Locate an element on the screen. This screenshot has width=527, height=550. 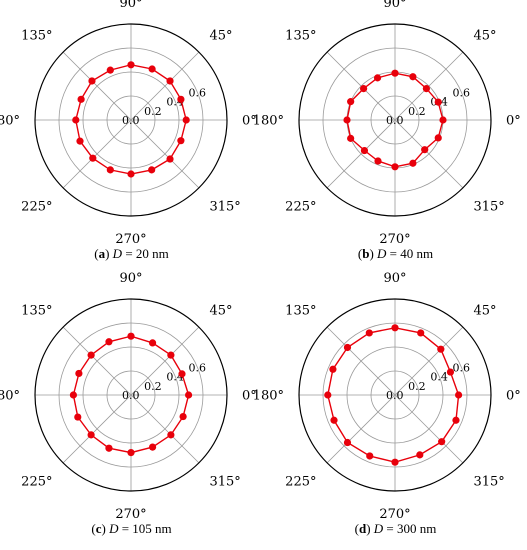
caption-d: (d) D = 300 nm is located at coordinates (395, 528).